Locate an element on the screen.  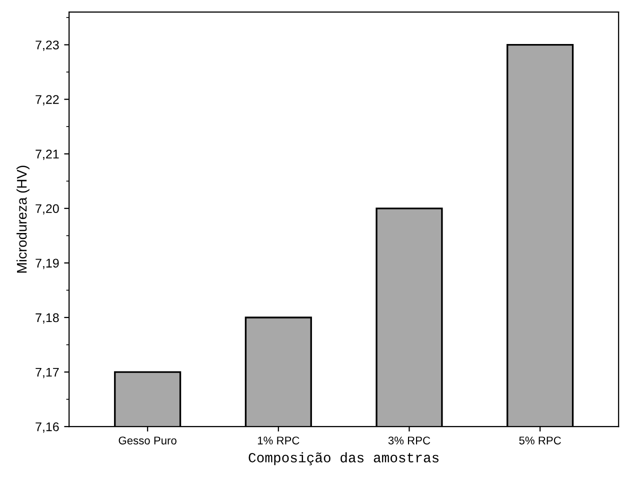
x-tick-label: 1% RPC is located at coordinates (279, 440).